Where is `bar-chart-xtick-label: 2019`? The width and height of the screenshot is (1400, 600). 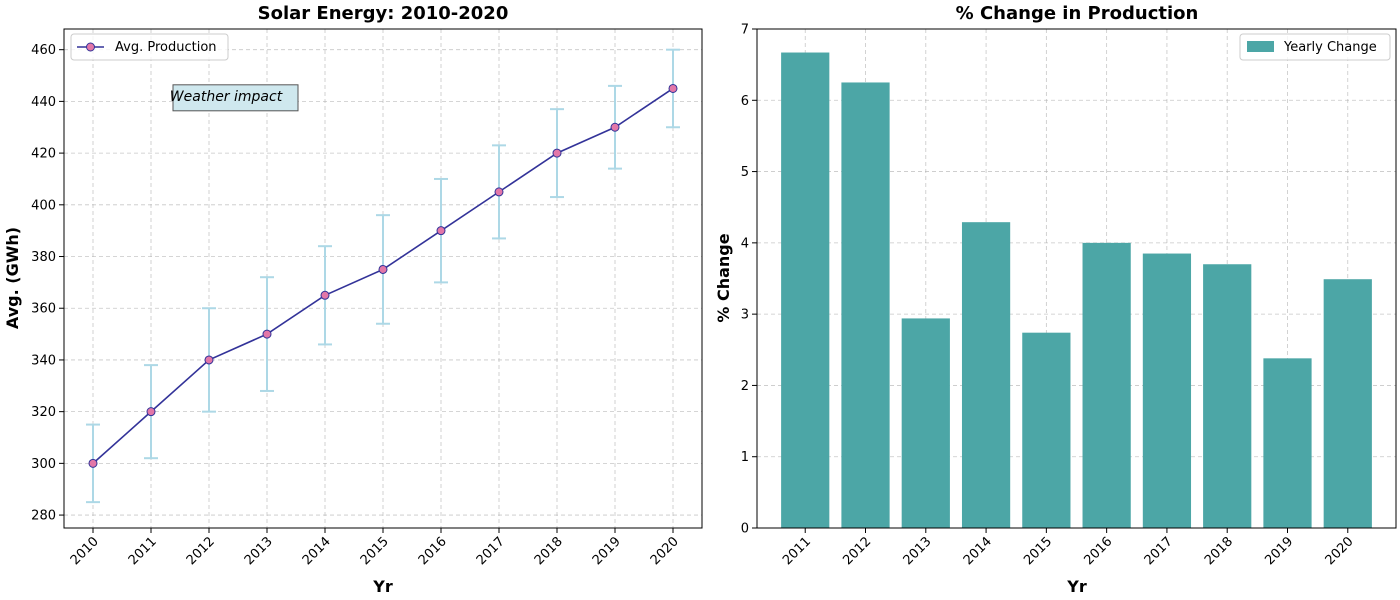 bar-chart-xtick-label: 2019 is located at coordinates (1279, 551).